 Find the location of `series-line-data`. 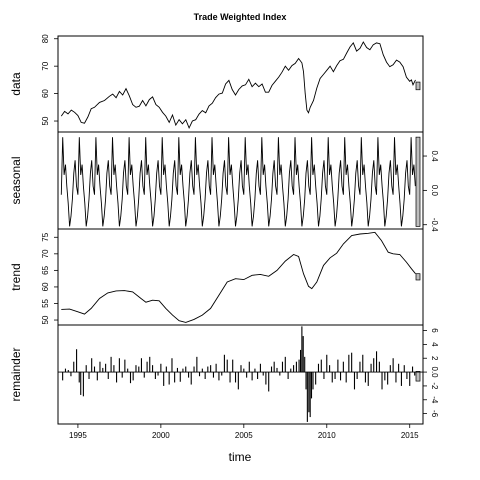

series-line-data is located at coordinates (238, 85).